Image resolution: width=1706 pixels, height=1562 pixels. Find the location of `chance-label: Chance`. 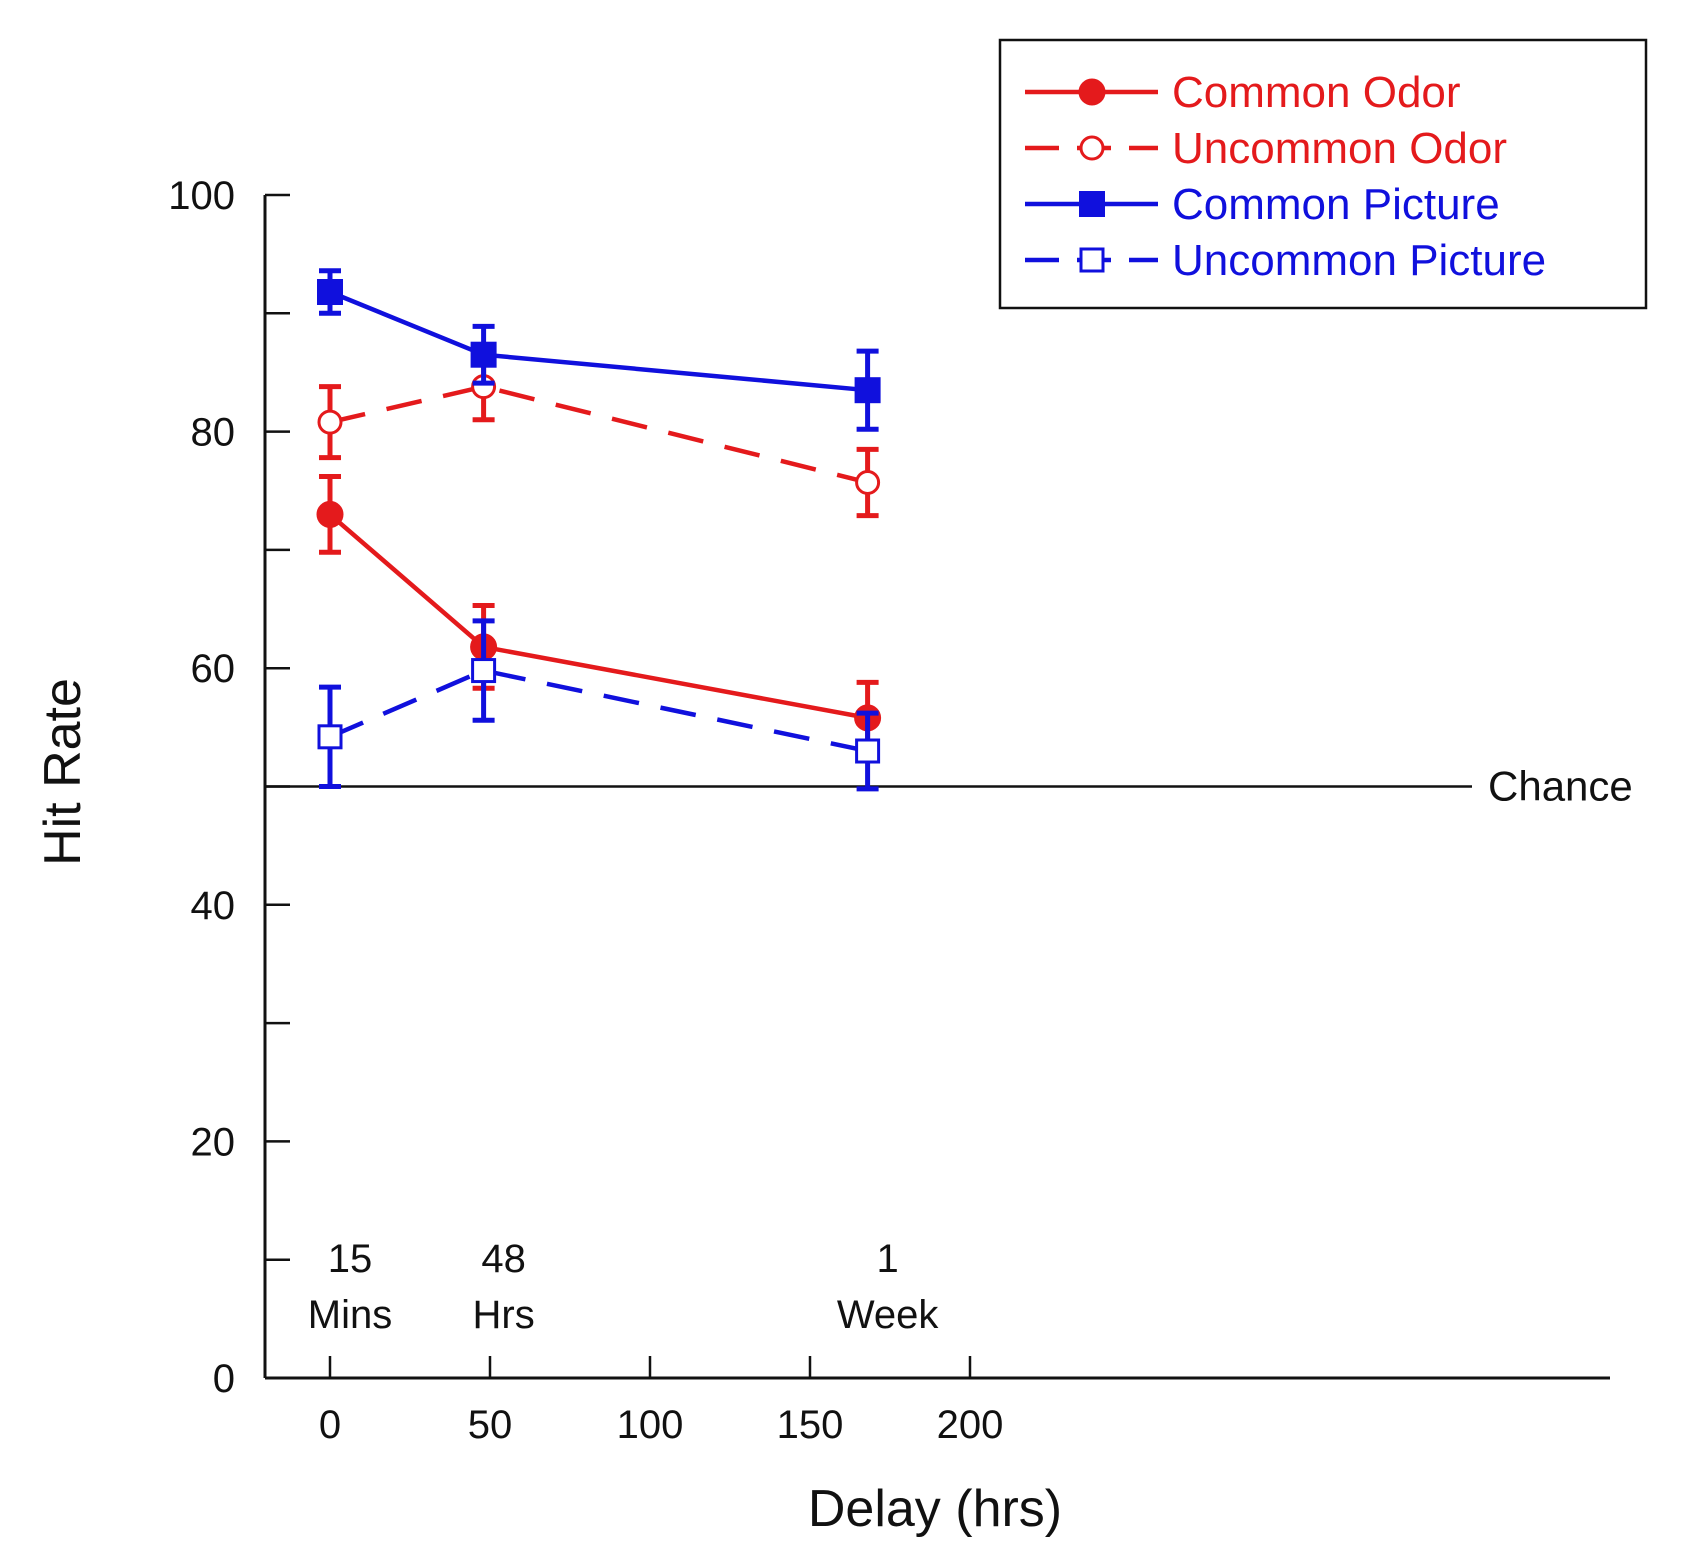

chance-label: Chance is located at coordinates (1560, 786).